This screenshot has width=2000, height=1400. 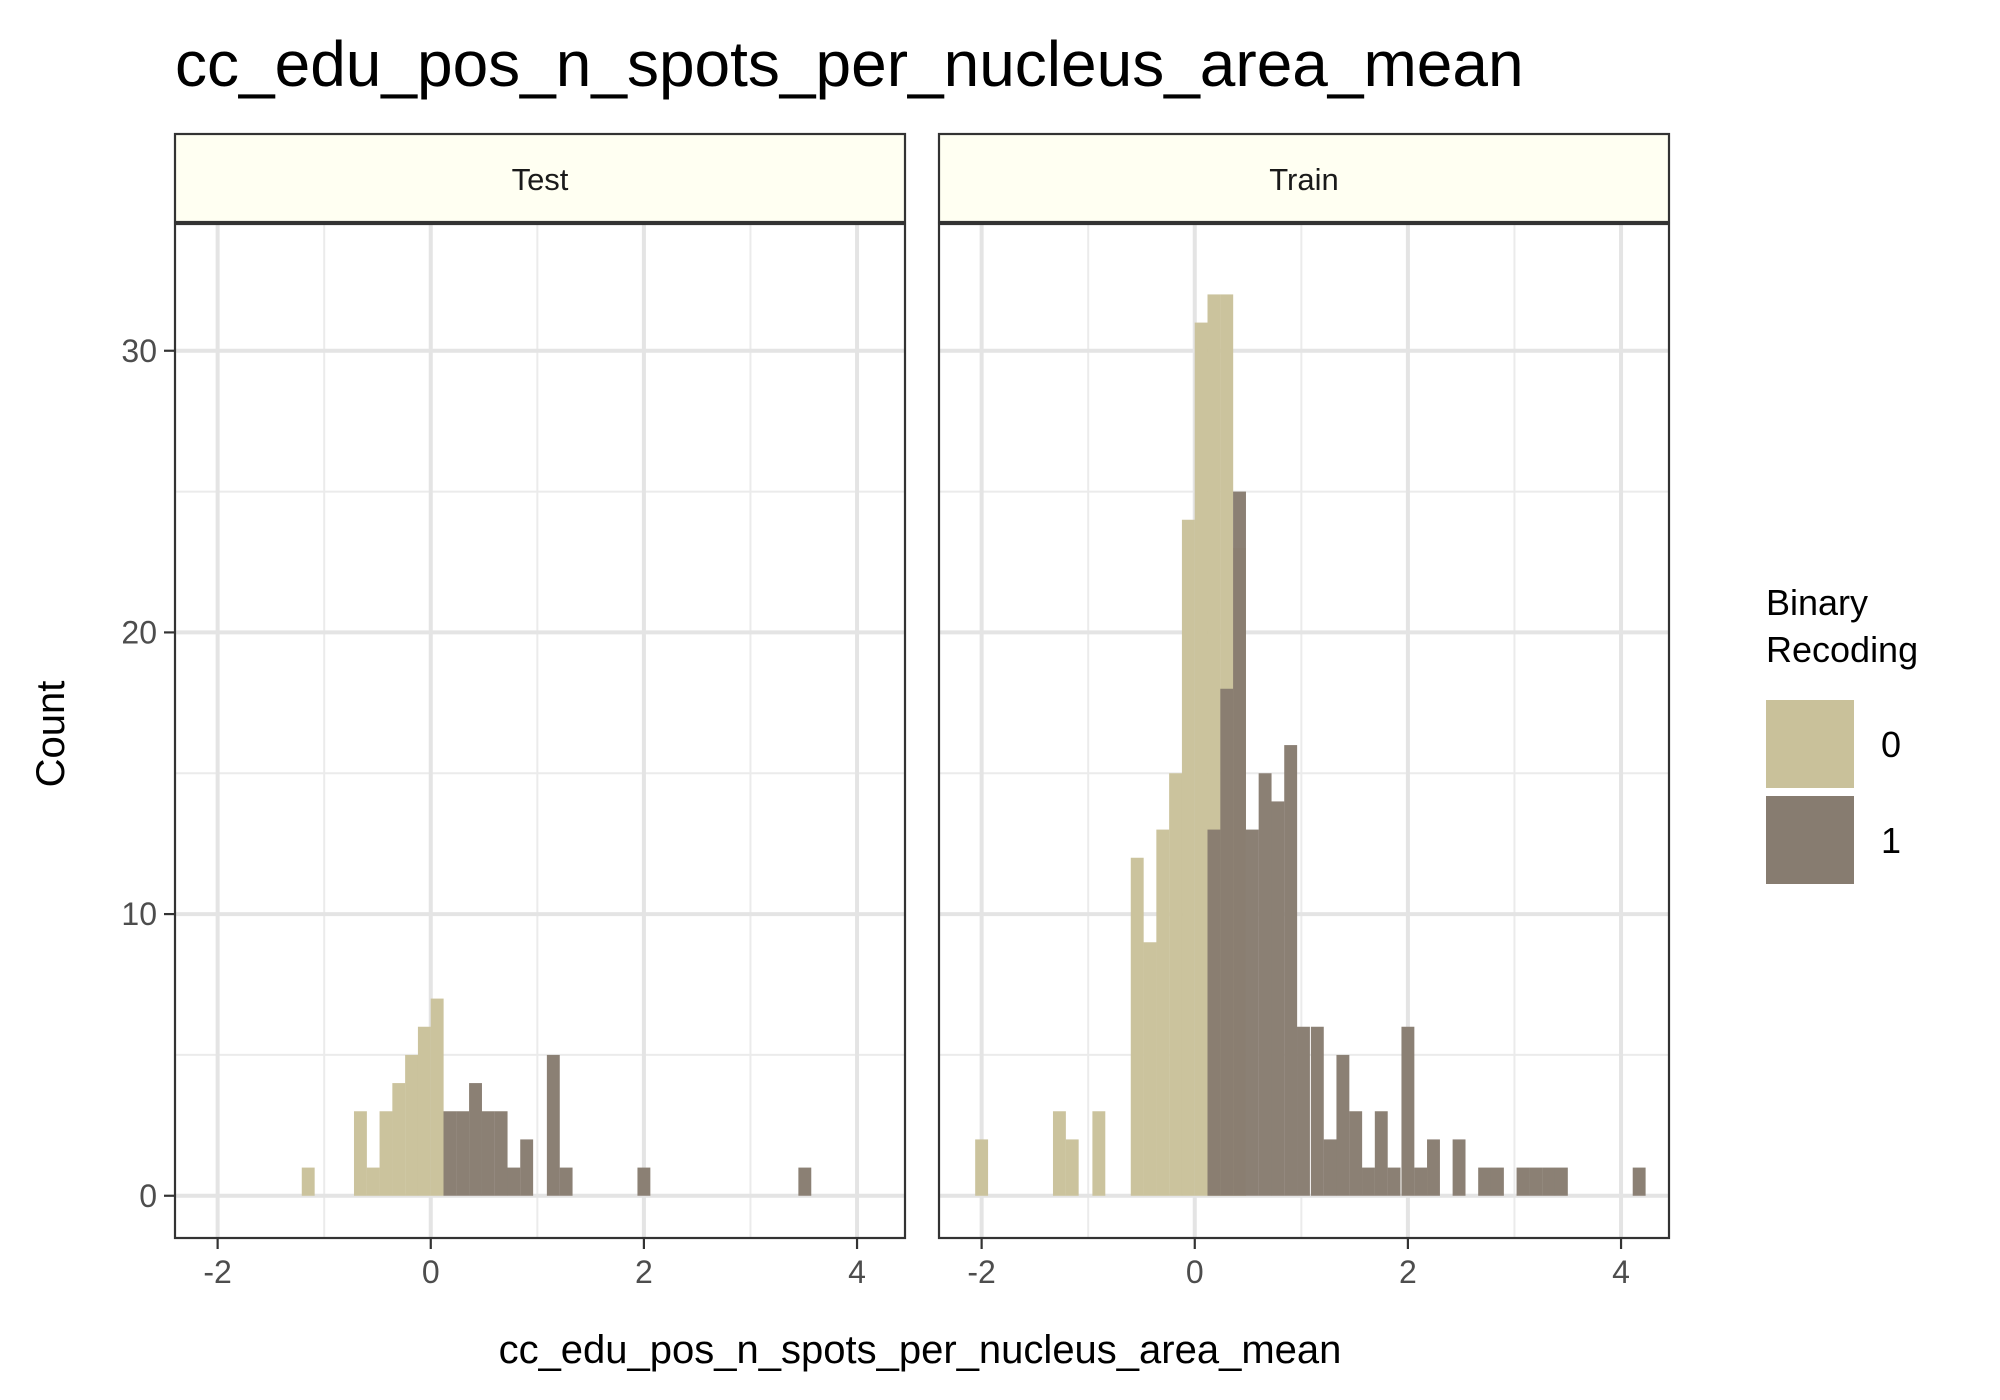 What do you see at coordinates (1891, 840) in the screenshot?
I see `legend-label-1: 1` at bounding box center [1891, 840].